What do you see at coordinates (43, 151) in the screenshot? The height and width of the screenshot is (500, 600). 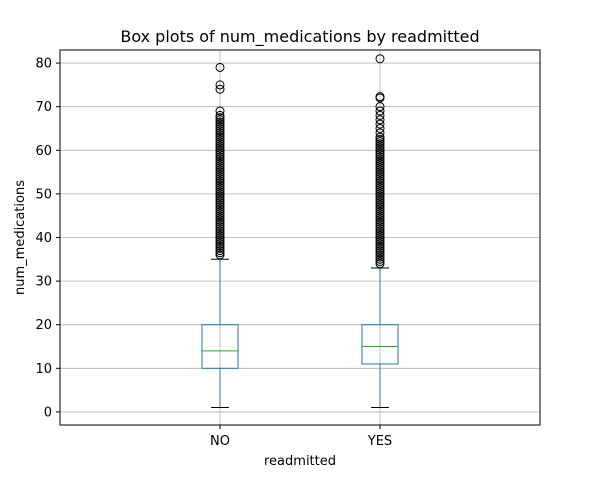 I see `y-tick-label: 60` at bounding box center [43, 151].